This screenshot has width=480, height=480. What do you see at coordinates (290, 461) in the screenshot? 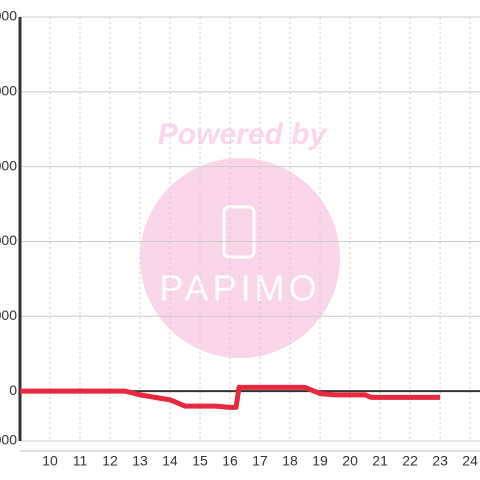
I see `x-tick-label: 18` at bounding box center [290, 461].